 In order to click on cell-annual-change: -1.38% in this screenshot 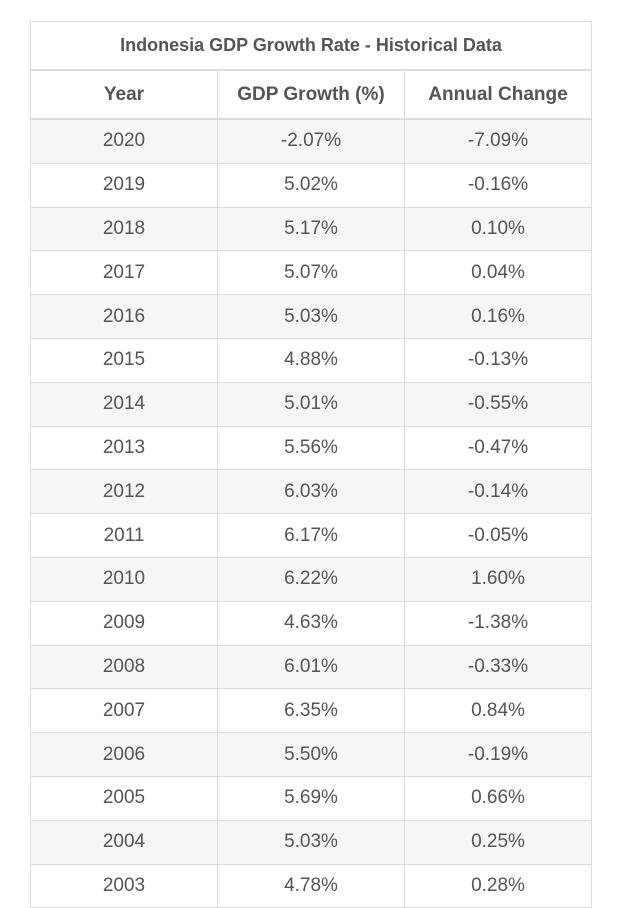, I will do `click(498, 623)`.